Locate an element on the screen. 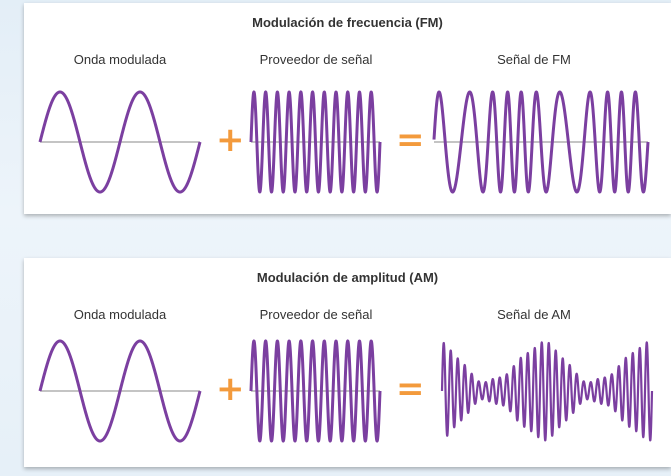 The image size is (671, 476). fm-plus-sign: + is located at coordinates (230, 140).